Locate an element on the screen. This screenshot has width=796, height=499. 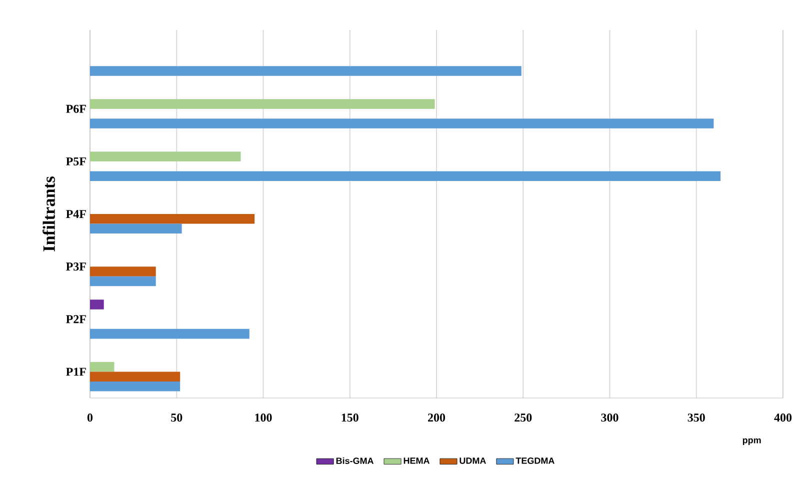
y-axis-title: Infiltrants is located at coordinates (48, 214).